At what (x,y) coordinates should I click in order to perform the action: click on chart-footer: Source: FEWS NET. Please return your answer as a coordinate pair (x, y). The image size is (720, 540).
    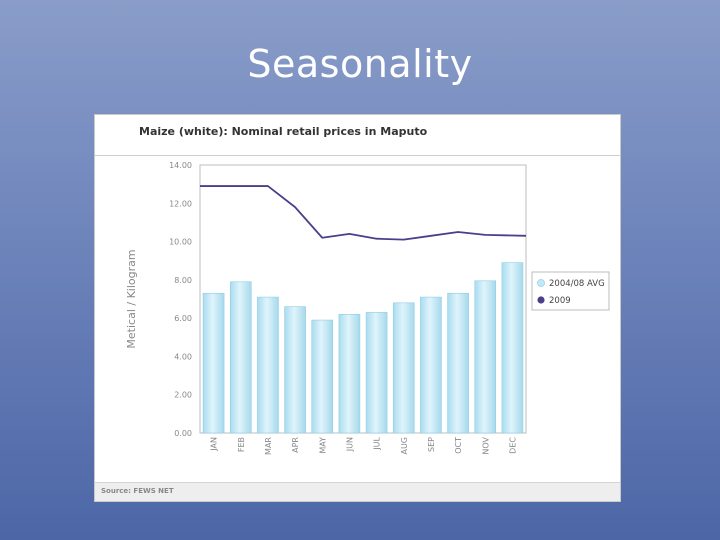
    Looking at the image, I should click on (357, 491).